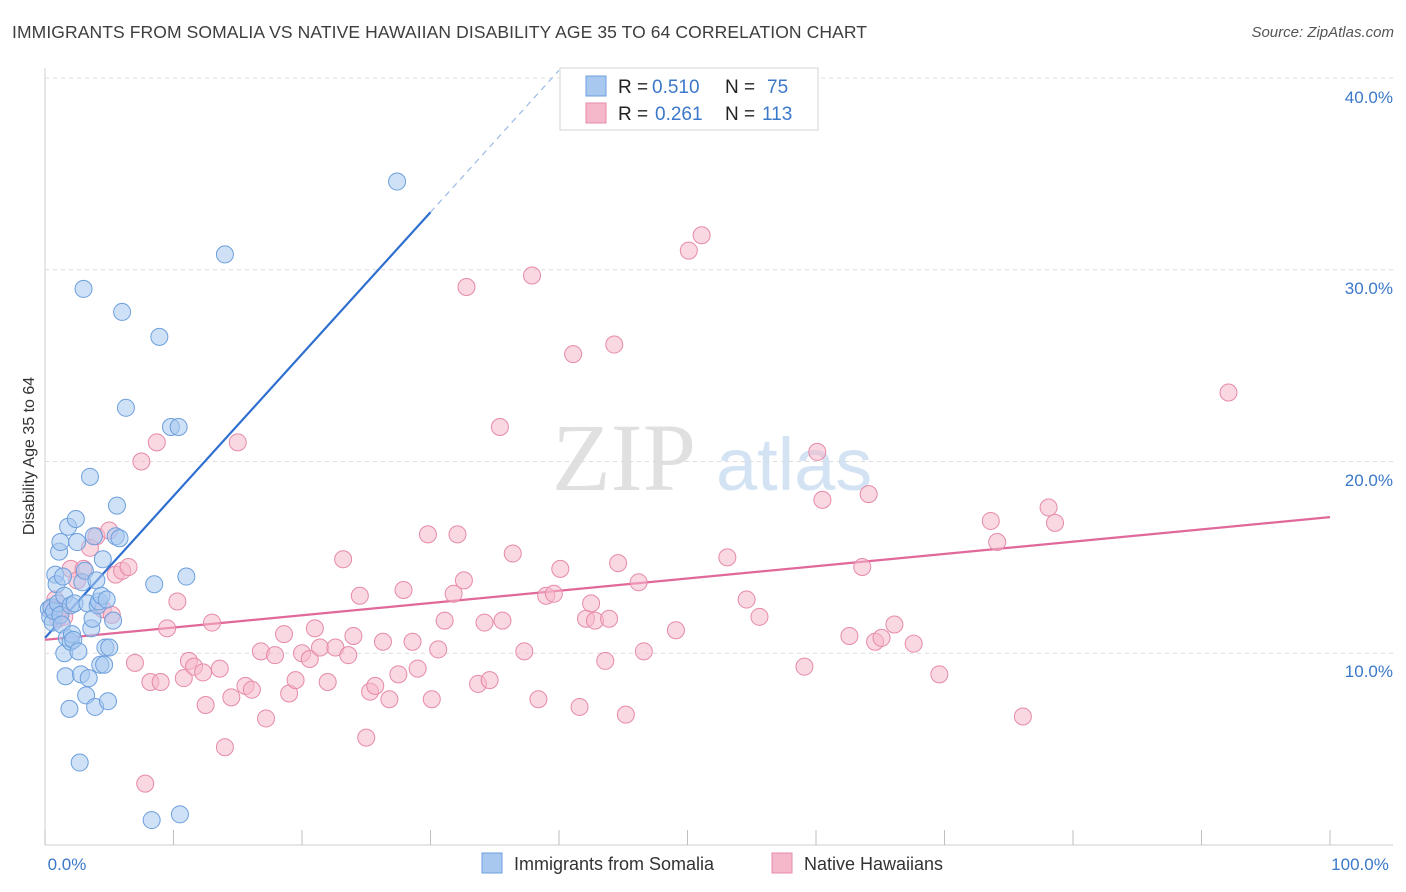 The height and width of the screenshot is (892, 1406). Describe the element at coordinates (689, 99) in the screenshot. I see `stats-legend: R = 0.510 N = 75 R = 0.261 N = 113` at that location.